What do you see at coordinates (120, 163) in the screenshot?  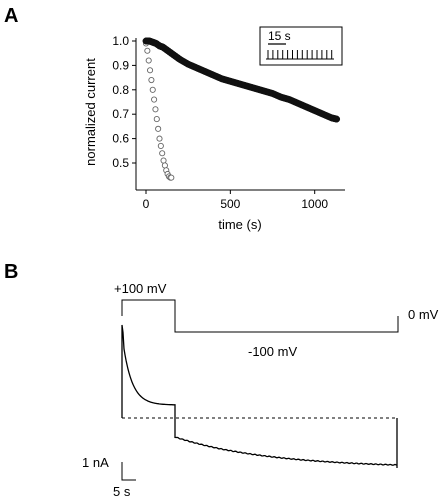 I see `a-y-tick-label: 0.5` at bounding box center [120, 163].